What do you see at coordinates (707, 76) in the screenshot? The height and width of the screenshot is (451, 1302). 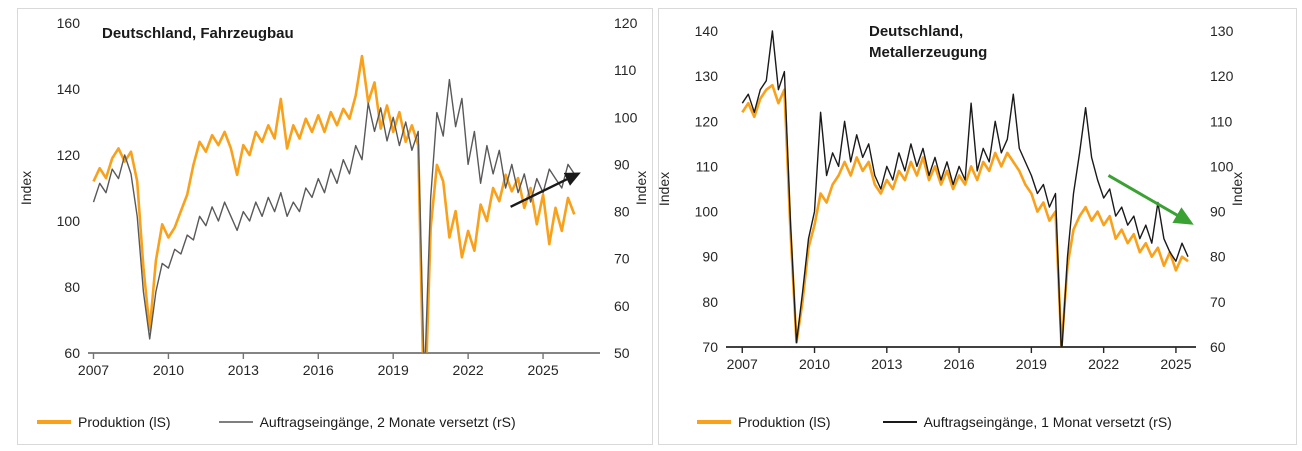 I see `y-tick-label-left: 130` at bounding box center [707, 76].